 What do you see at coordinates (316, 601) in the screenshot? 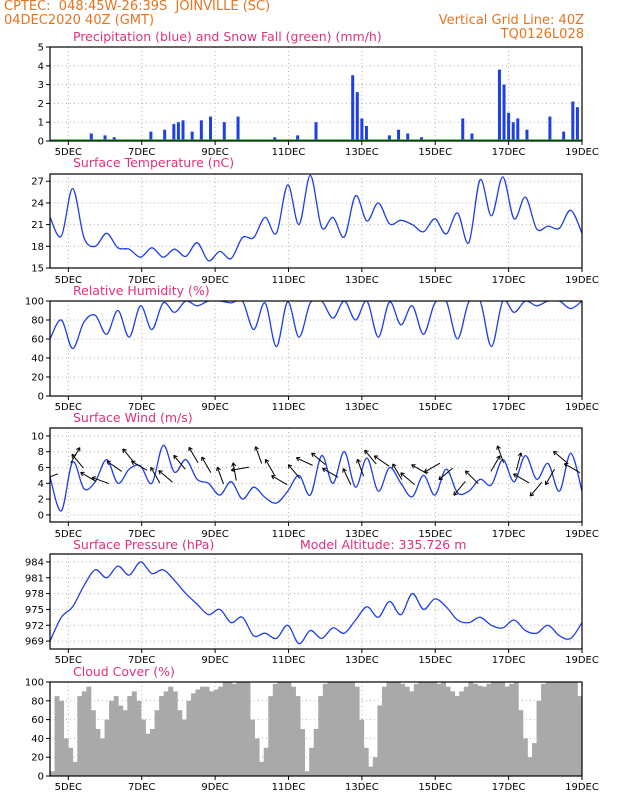
I see `pressure-frame` at bounding box center [316, 601].